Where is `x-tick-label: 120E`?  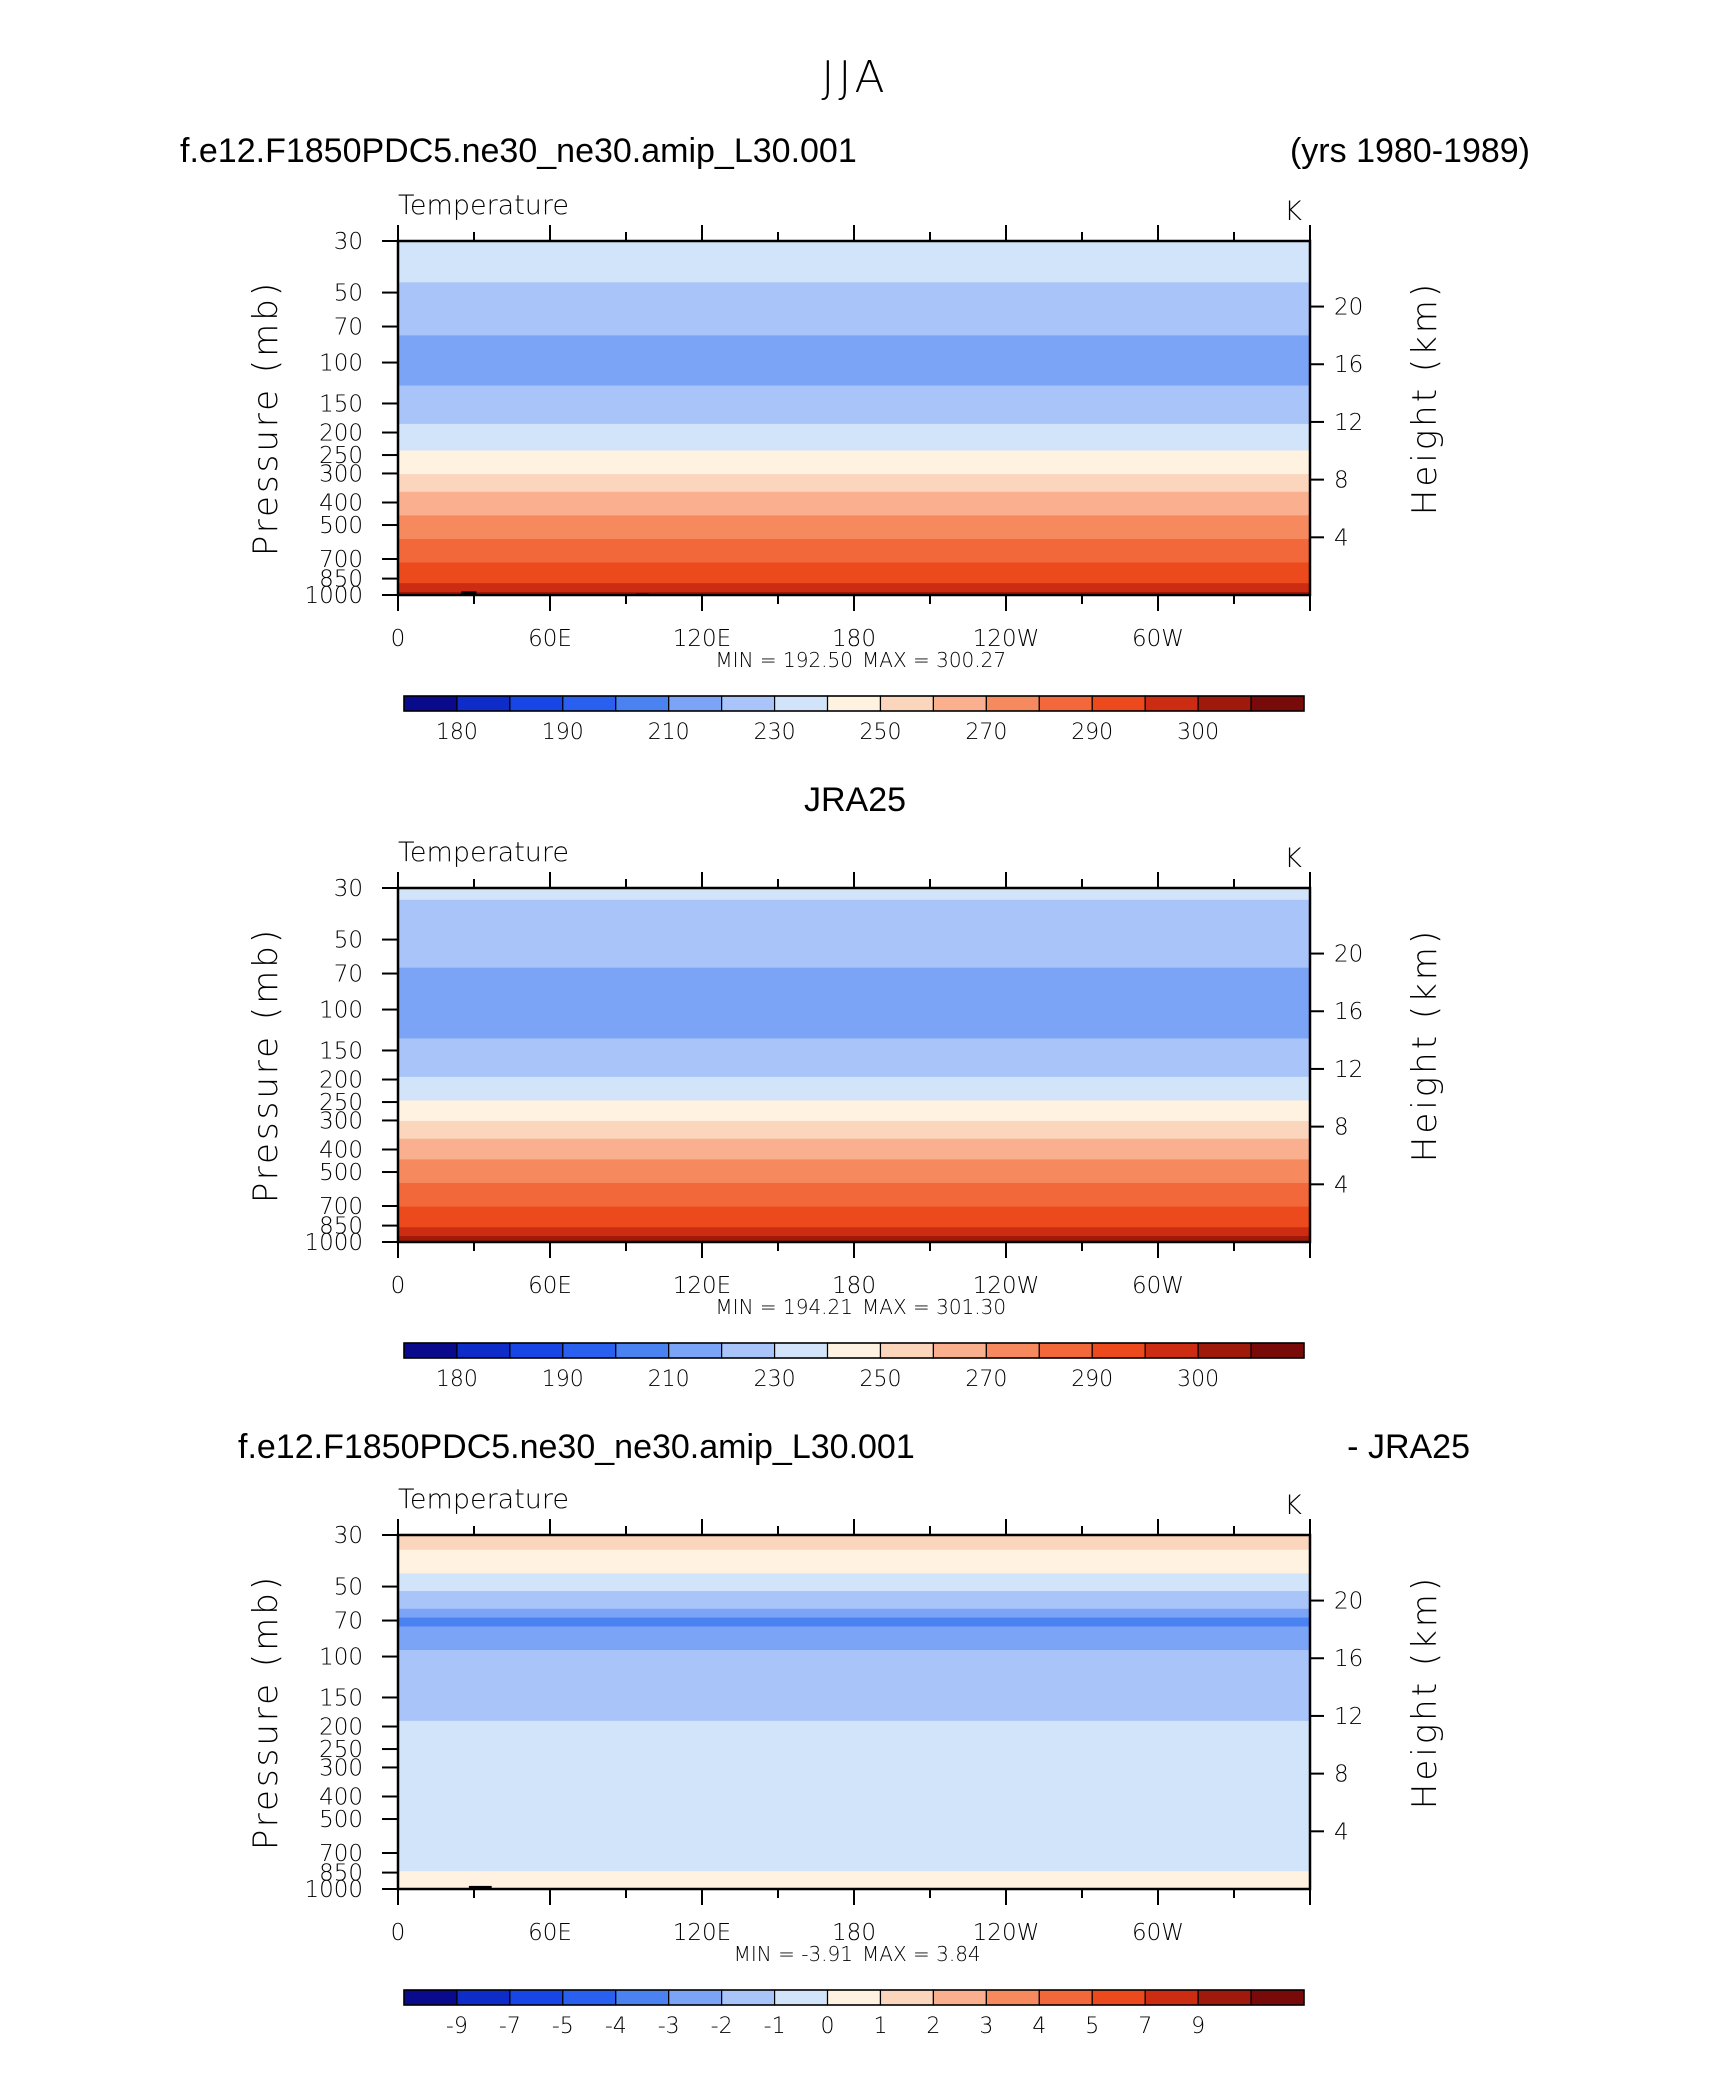 x-tick-label: 120E is located at coordinates (702, 1286).